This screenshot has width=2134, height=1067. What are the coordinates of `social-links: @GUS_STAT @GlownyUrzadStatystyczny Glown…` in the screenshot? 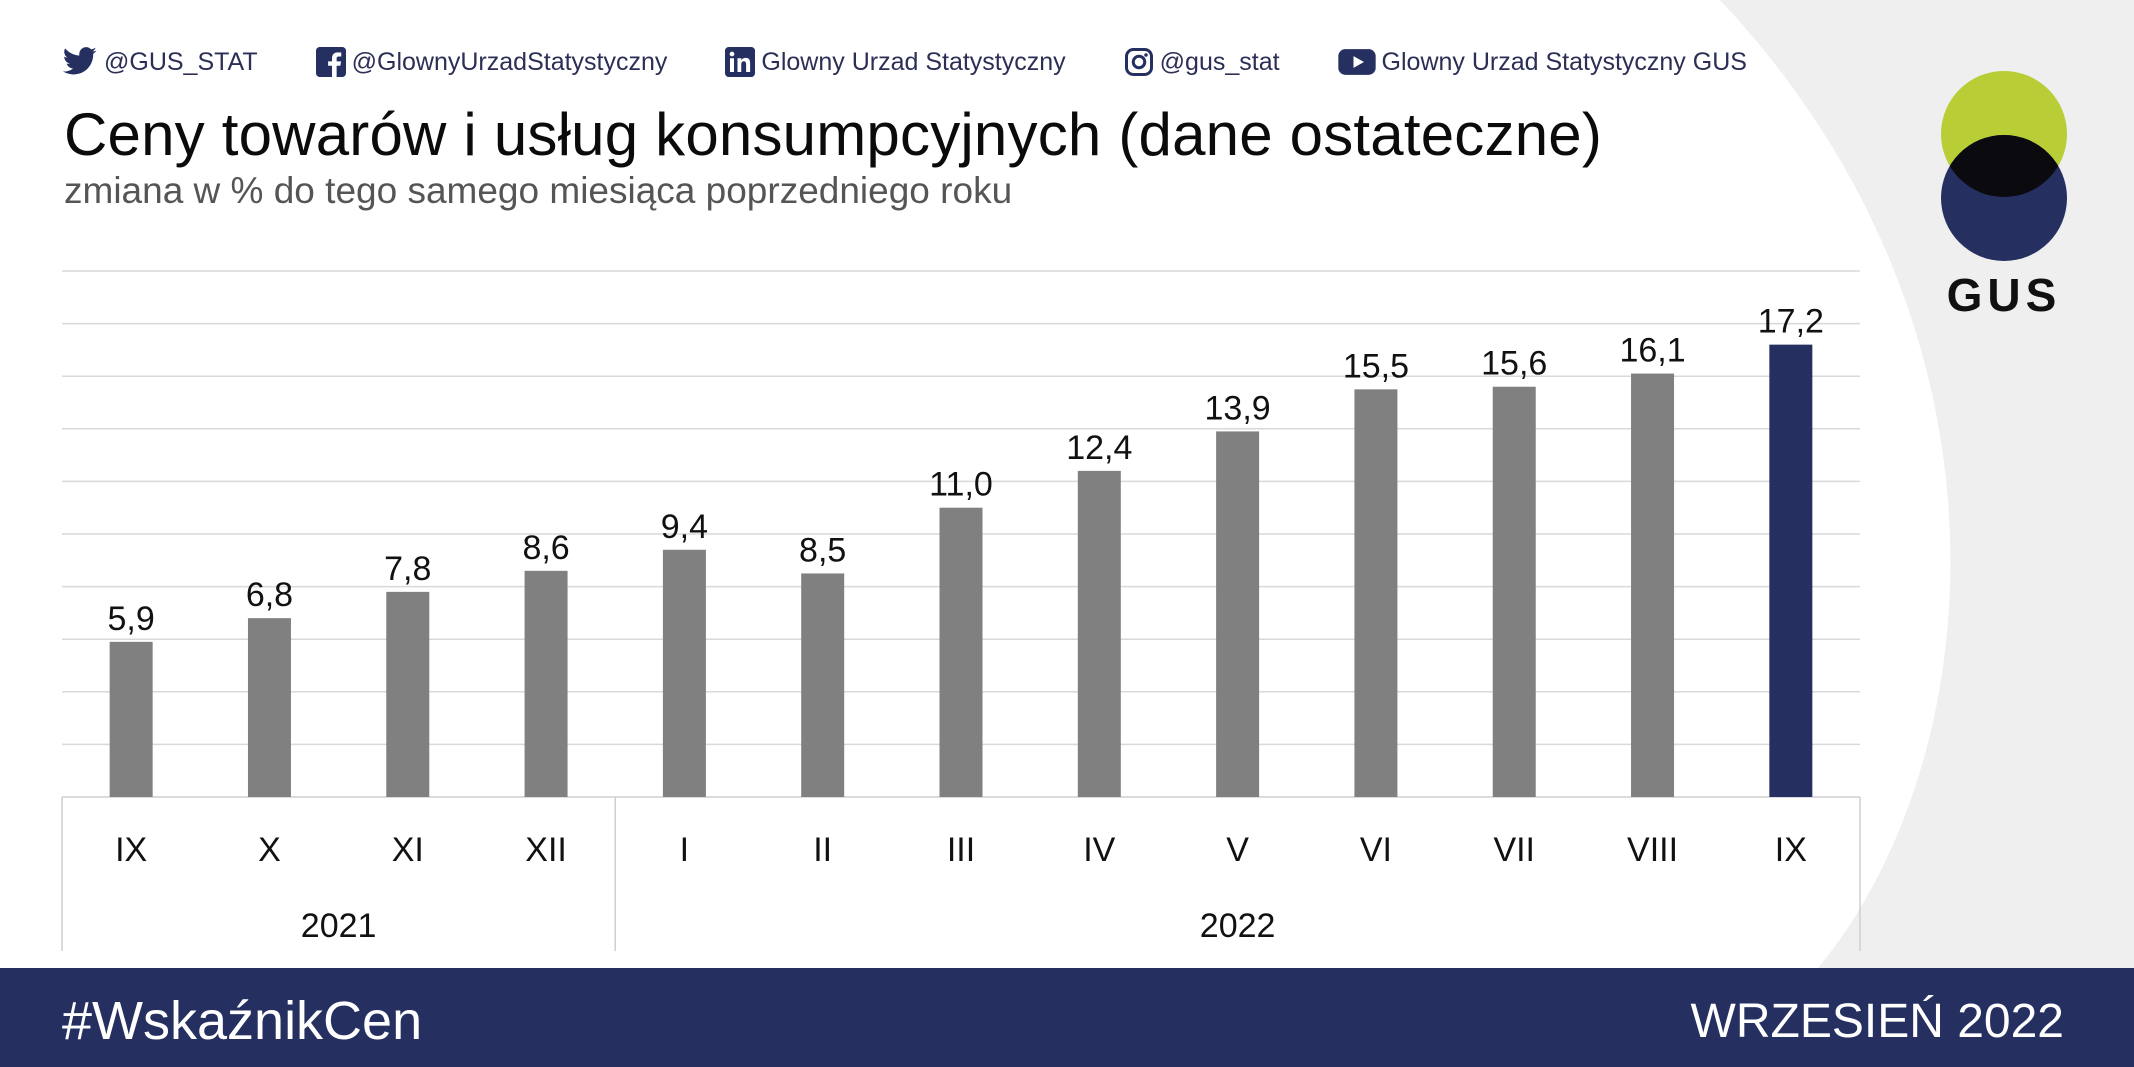 It's located at (933, 62).